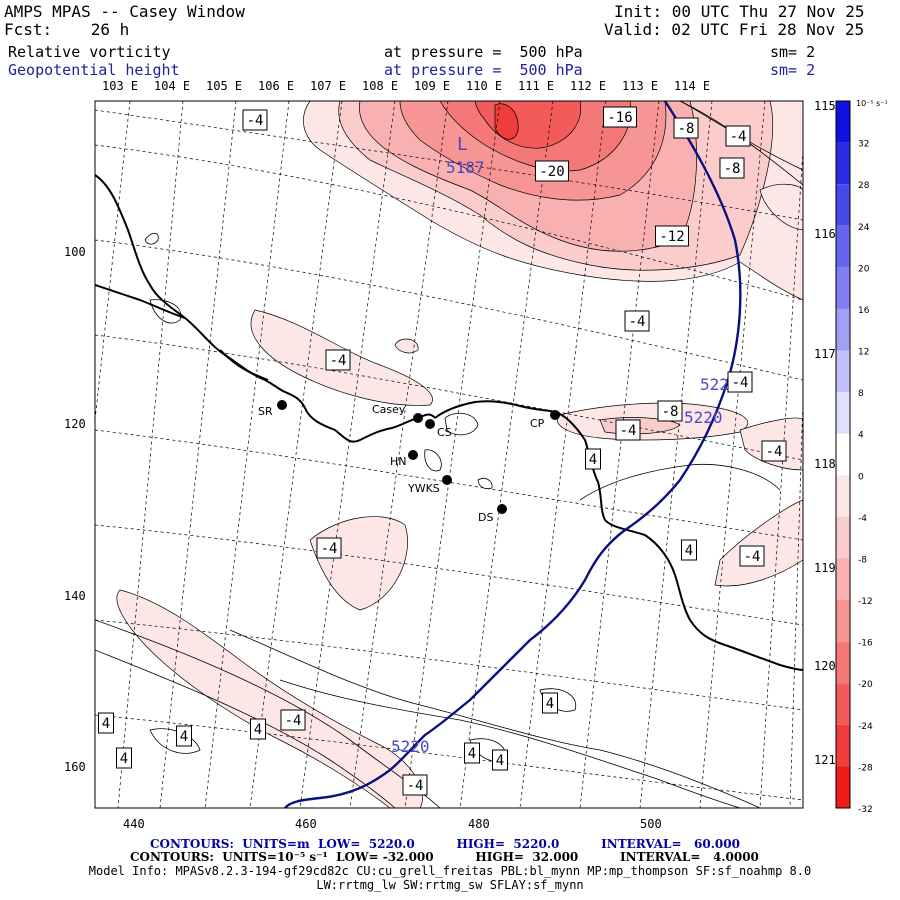  Describe the element at coordinates (124, 11) in the screenshot. I see `map-title: AMPS MPAS -- Casey Window` at that location.